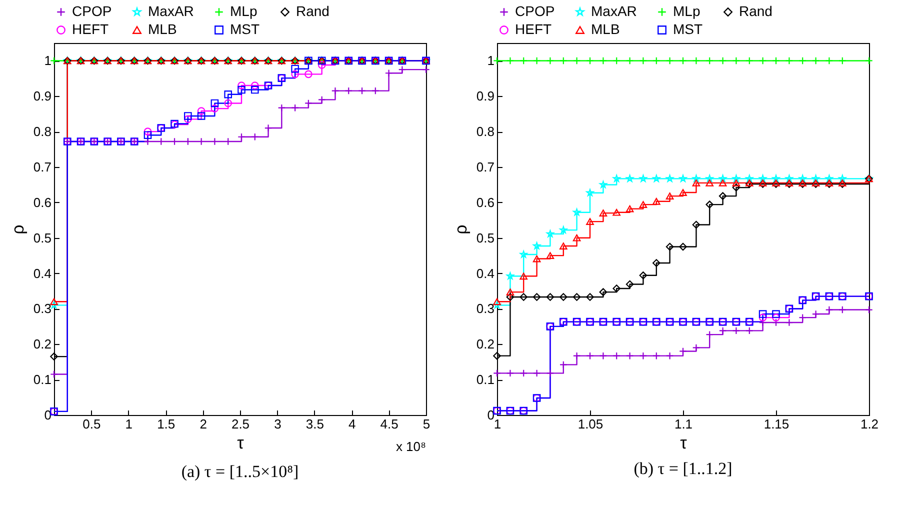 This screenshot has height=522, width=903. What do you see at coordinates (240, 424) in the screenshot?
I see `x-tick-label: 2.5` at bounding box center [240, 424].